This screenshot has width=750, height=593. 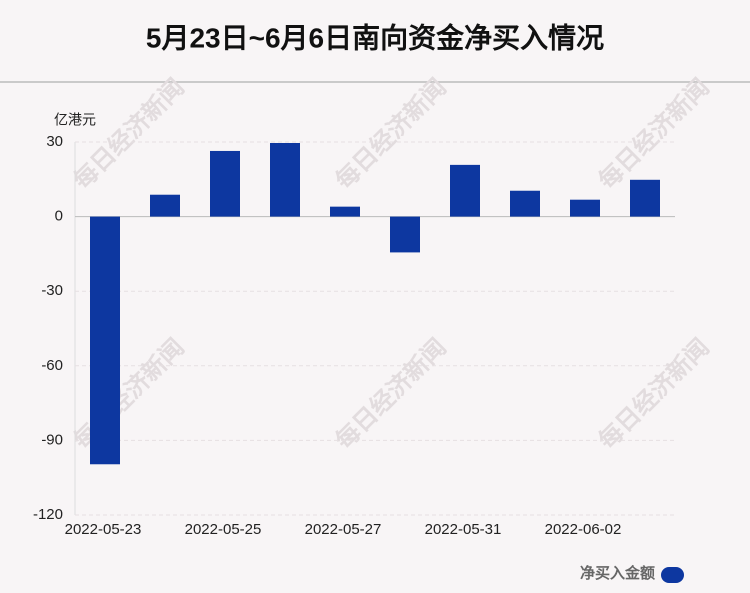 What do you see at coordinates (52, 439) in the screenshot?
I see `y-tick-label: -90` at bounding box center [52, 439].